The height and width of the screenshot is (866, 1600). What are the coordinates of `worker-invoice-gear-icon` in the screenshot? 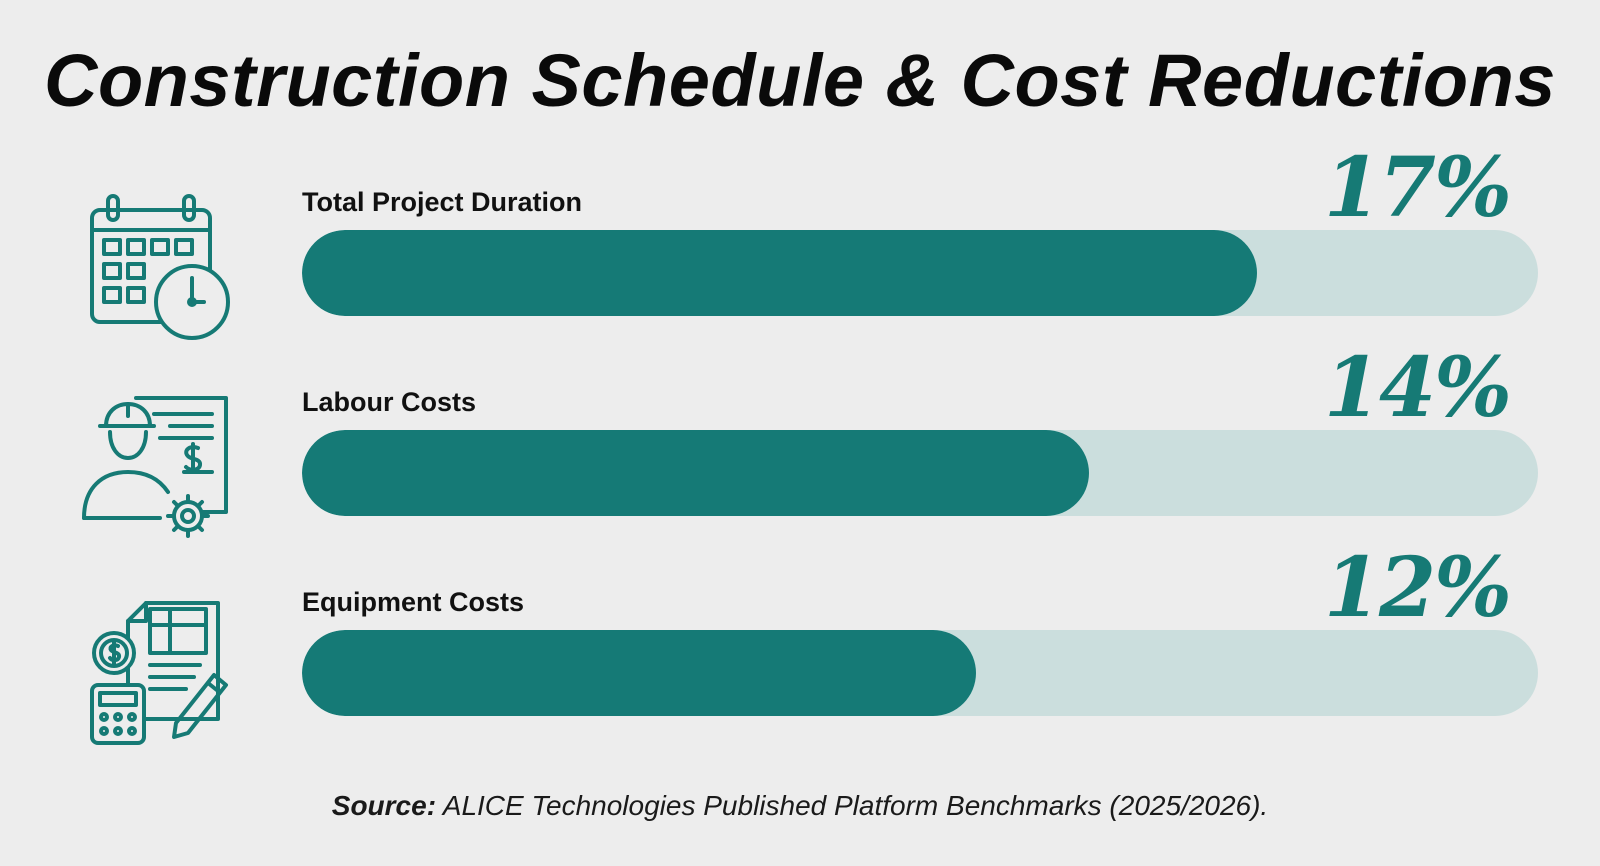 It's located at (158, 470).